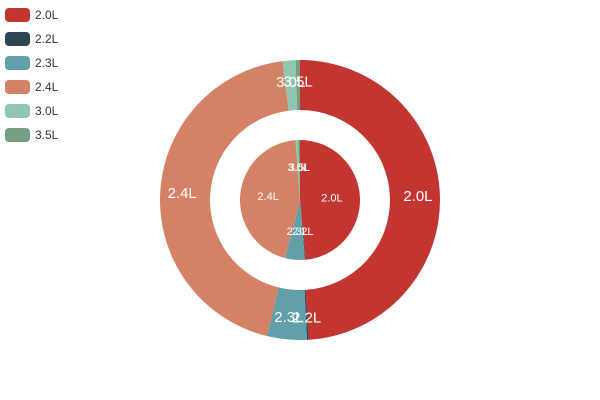 Image resolution: width=600 pixels, height=400 pixels. I want to click on legend-label: 2.2L, so click(47, 39).